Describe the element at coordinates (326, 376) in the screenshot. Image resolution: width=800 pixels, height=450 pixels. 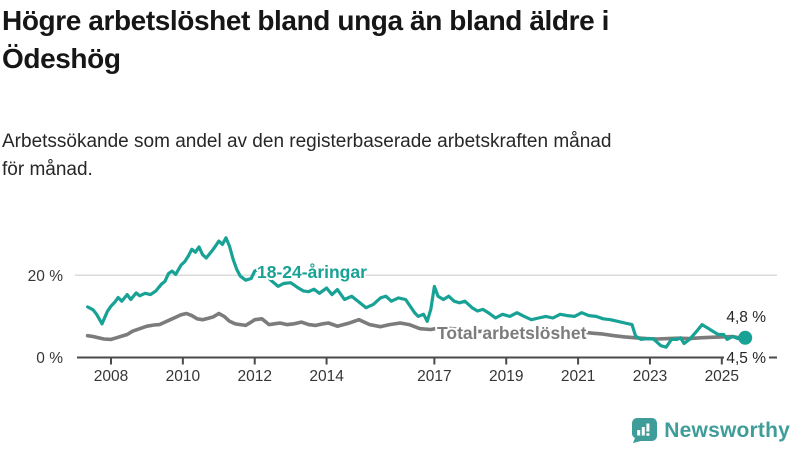
I see `x-tick-label: 2014` at that location.